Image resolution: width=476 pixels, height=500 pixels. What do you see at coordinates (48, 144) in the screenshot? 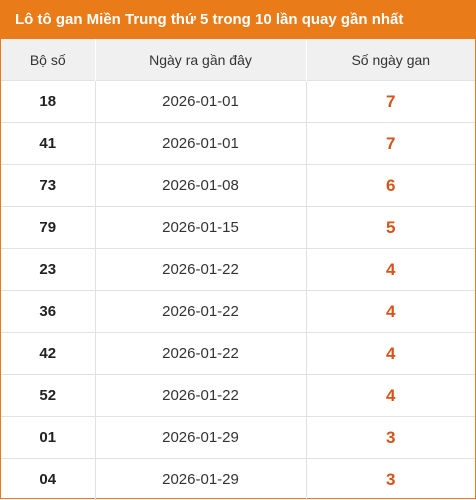
I see `number-cell: 41` at bounding box center [48, 144].